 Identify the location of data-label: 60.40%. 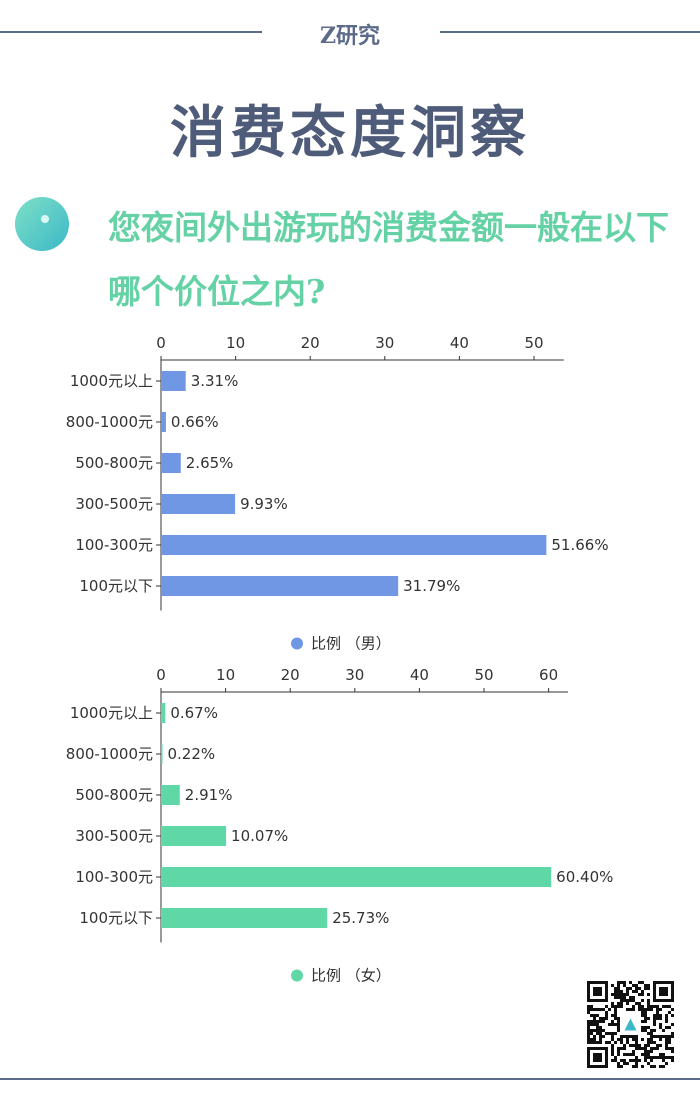
(584, 877).